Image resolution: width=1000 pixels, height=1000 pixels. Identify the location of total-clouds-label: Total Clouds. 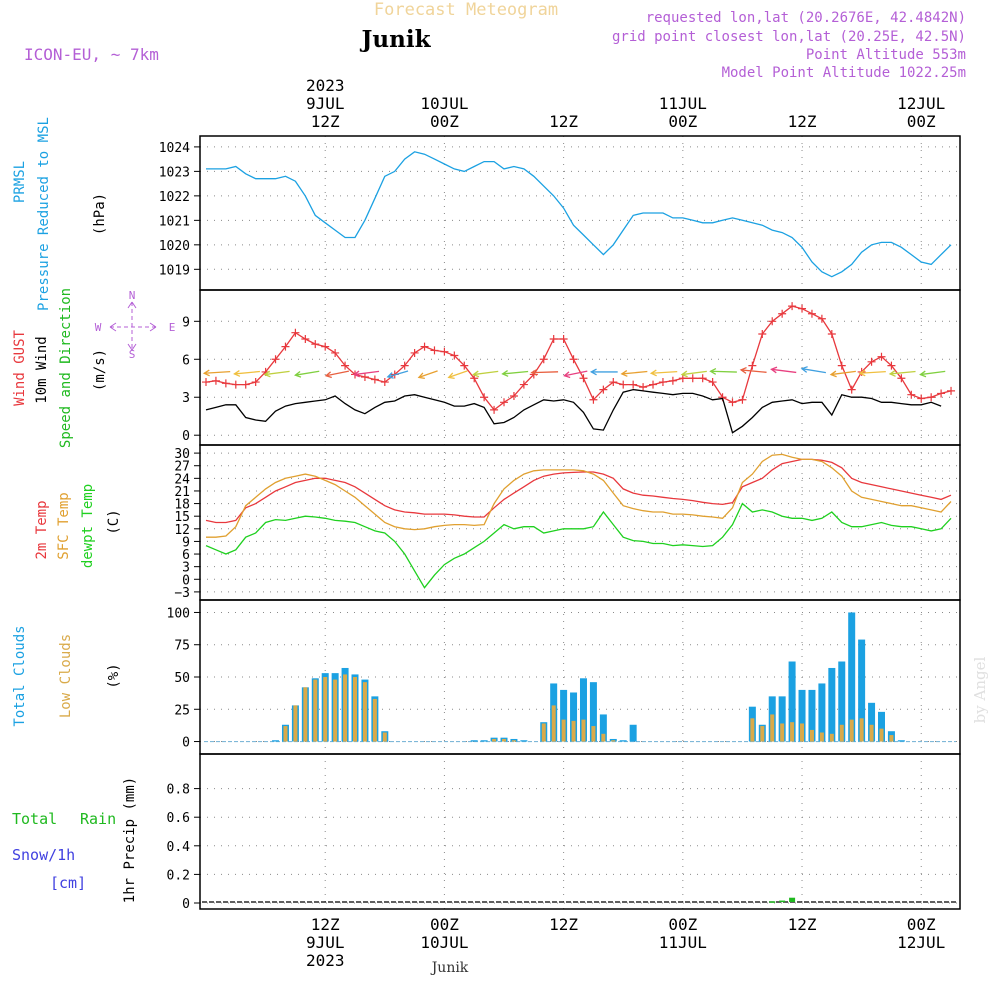
(20, 675).